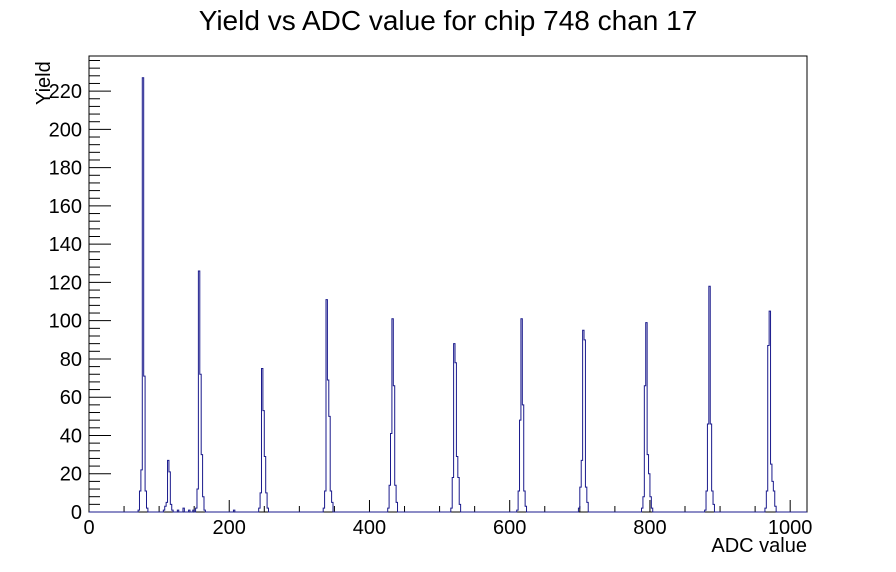  Describe the element at coordinates (65, 92) in the screenshot. I see `y-tick-label: 220` at that location.